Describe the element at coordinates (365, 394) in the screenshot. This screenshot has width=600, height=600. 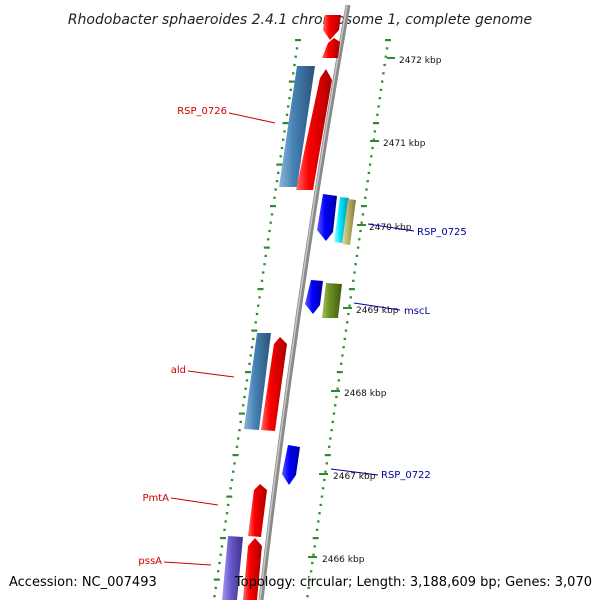
I see `kbp-label: 2468 kbp` at that location.